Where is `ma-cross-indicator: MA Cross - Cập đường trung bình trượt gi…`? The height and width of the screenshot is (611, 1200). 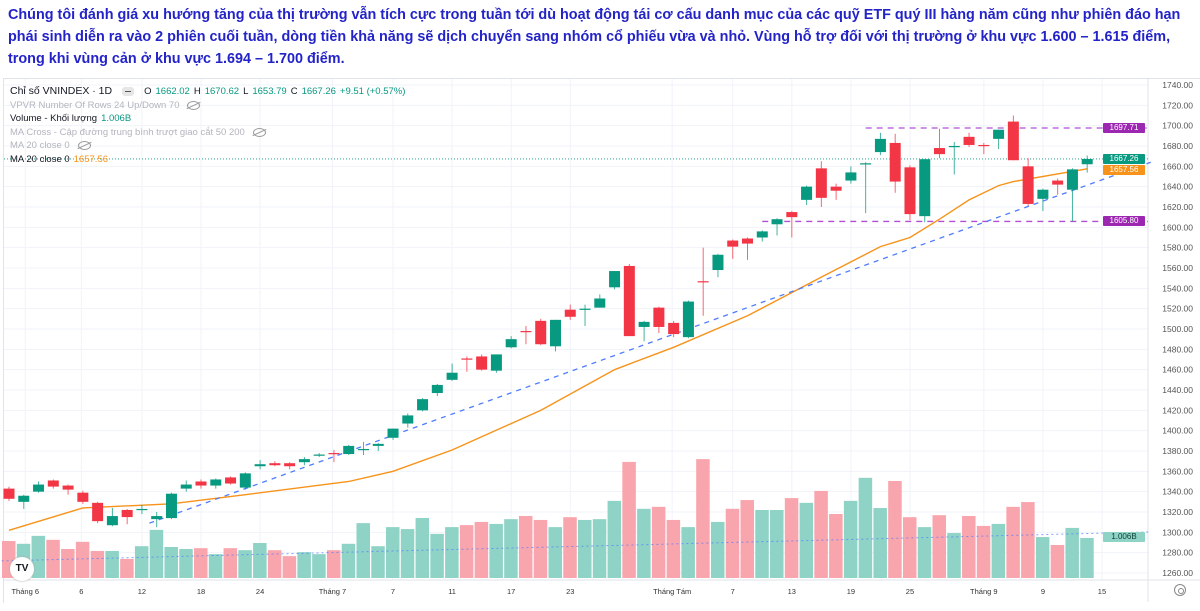 ma-cross-indicator: MA Cross - Cập đường trung bình trượt gi… is located at coordinates (127, 132).